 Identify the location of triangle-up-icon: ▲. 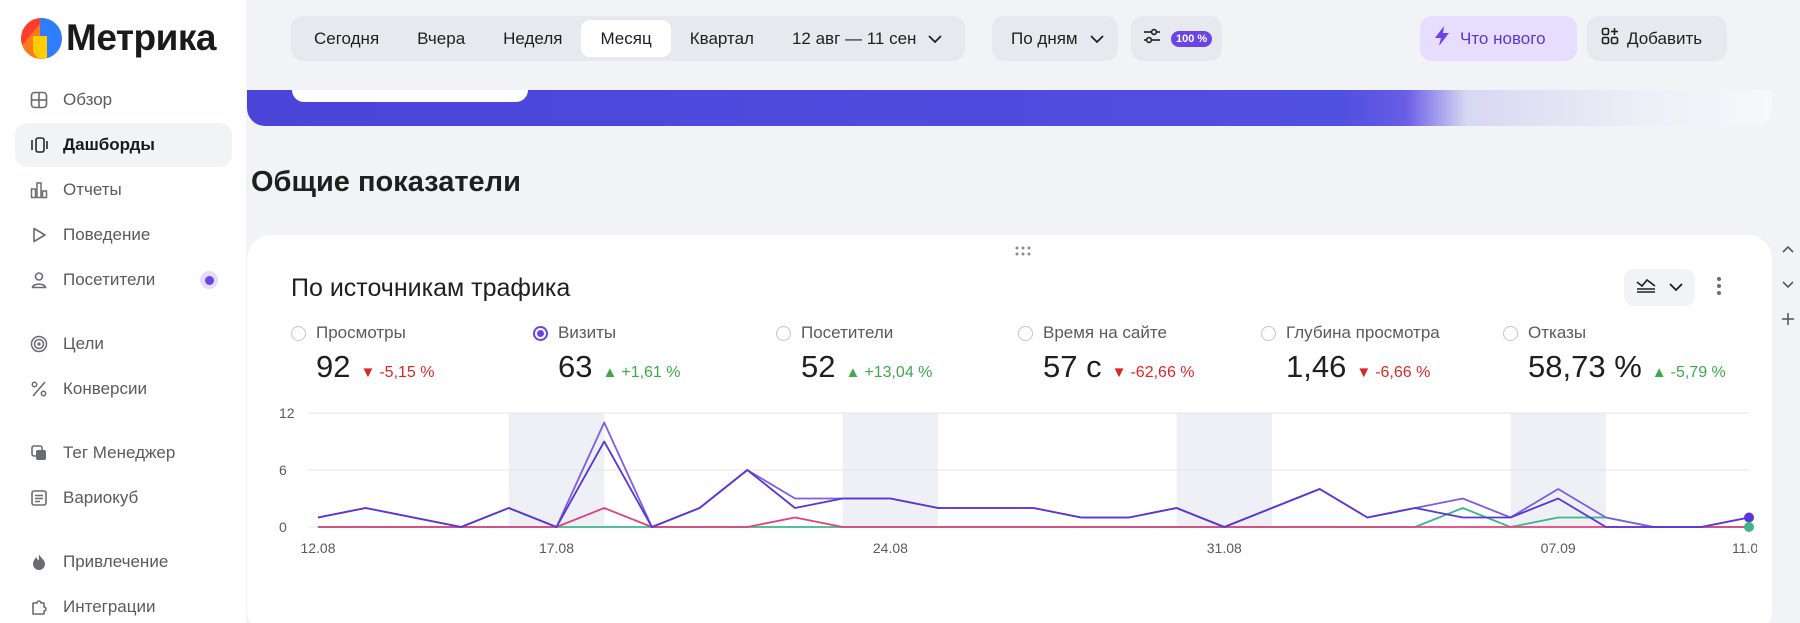
(610, 372).